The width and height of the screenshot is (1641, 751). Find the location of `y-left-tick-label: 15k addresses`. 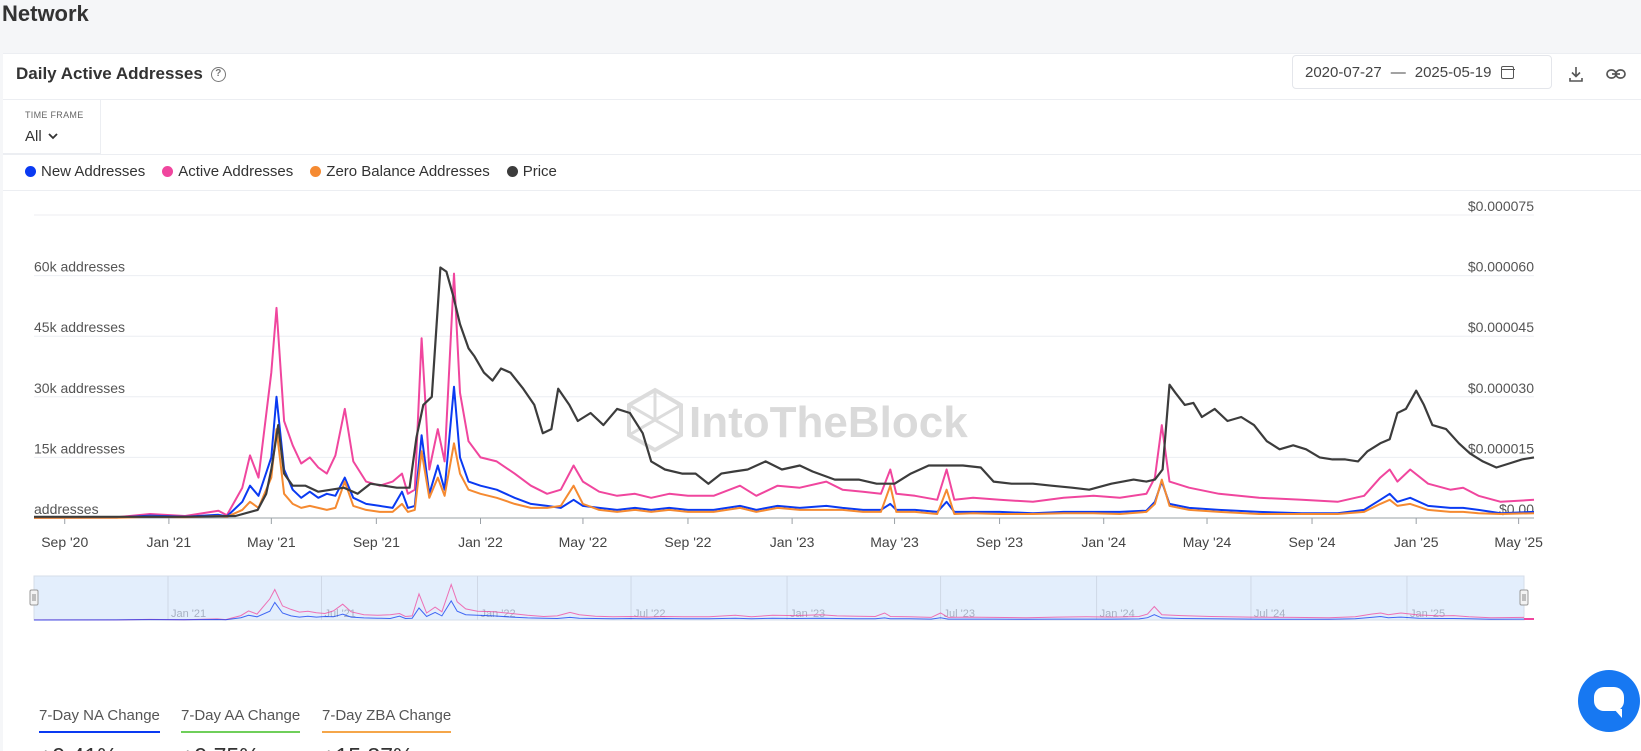

y-left-tick-label: 15k addresses is located at coordinates (79, 448).